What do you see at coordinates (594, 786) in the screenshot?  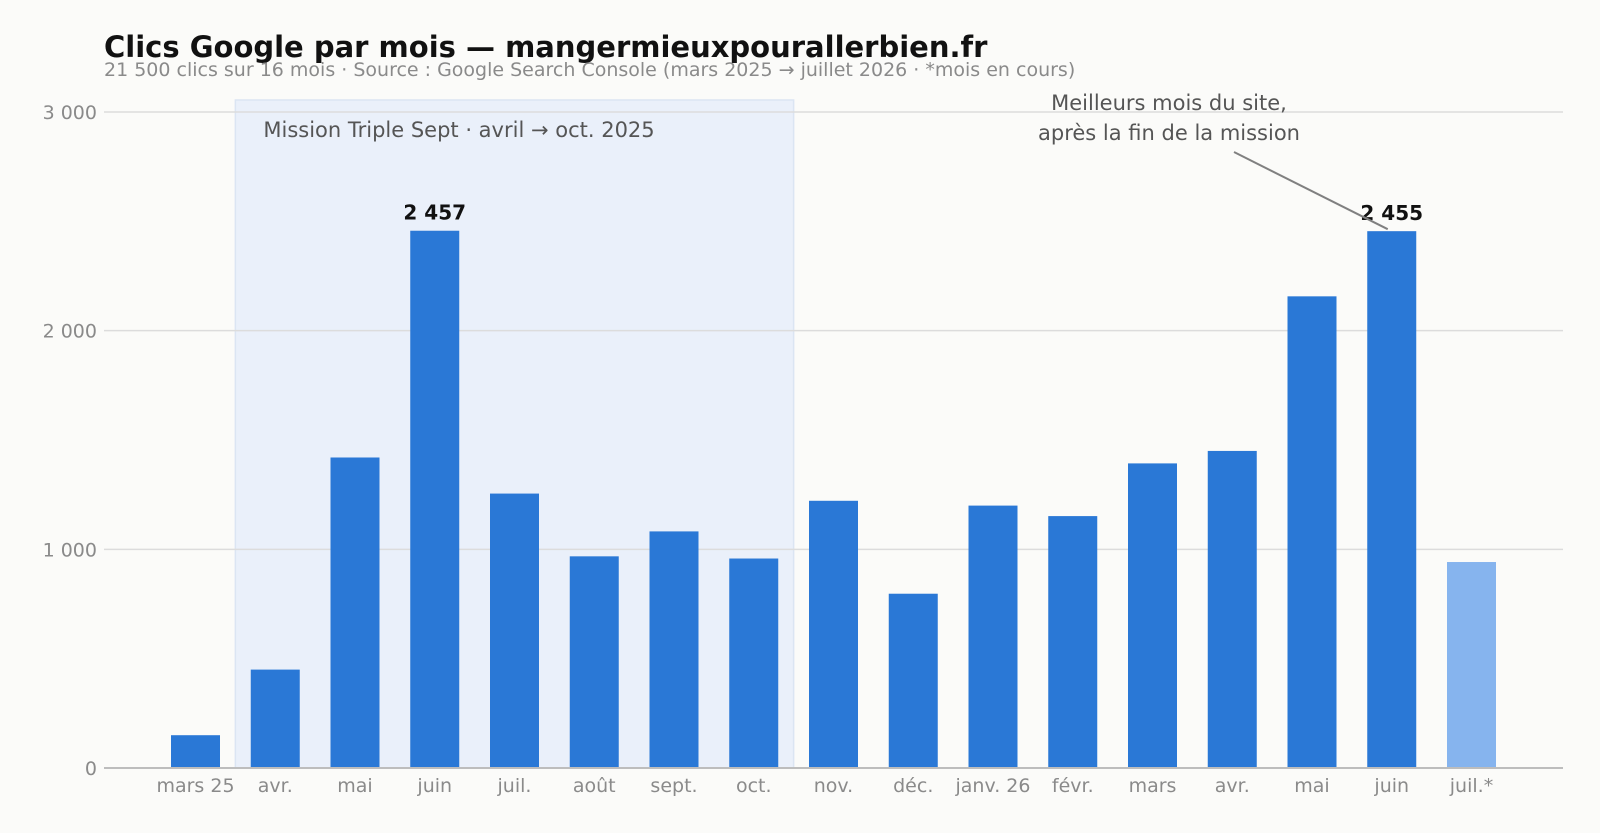 I see `x-tick-label: août` at bounding box center [594, 786].